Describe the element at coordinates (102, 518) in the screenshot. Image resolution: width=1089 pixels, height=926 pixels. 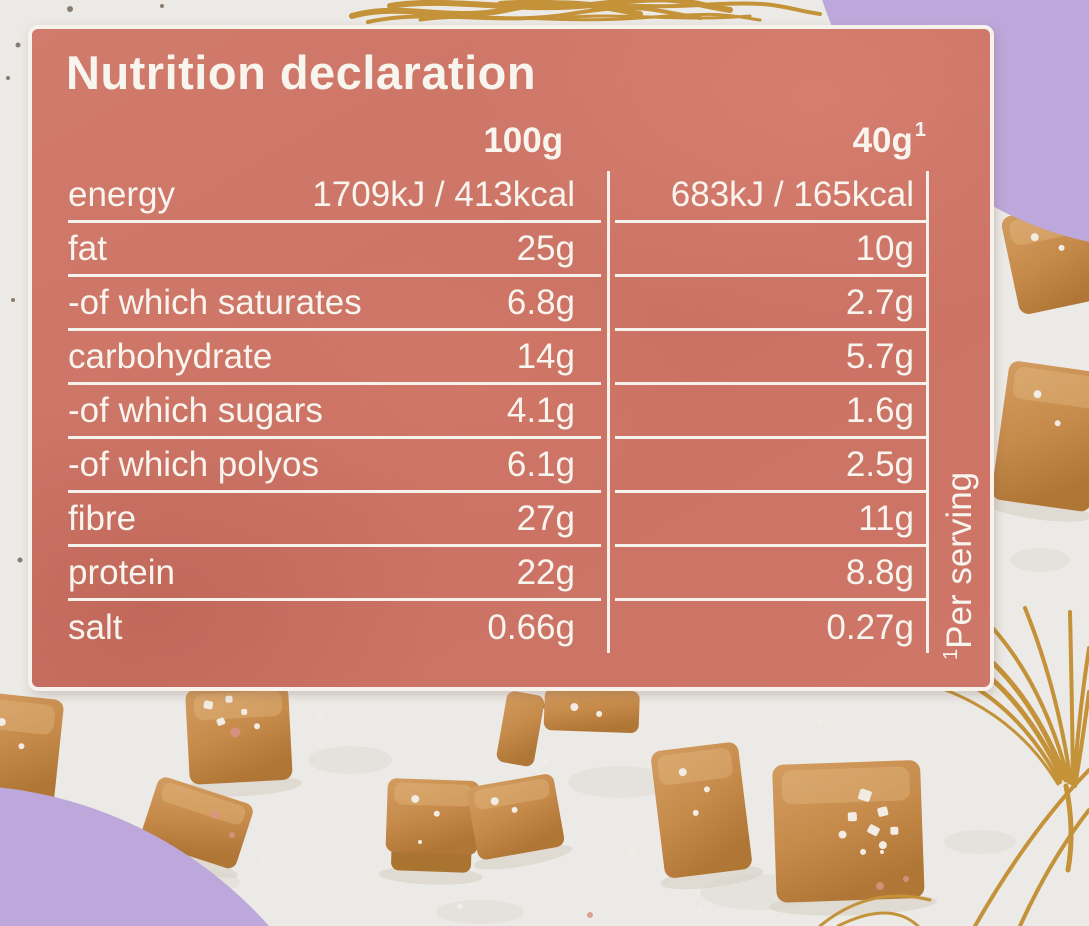
I see `row-label: fibre` at that location.